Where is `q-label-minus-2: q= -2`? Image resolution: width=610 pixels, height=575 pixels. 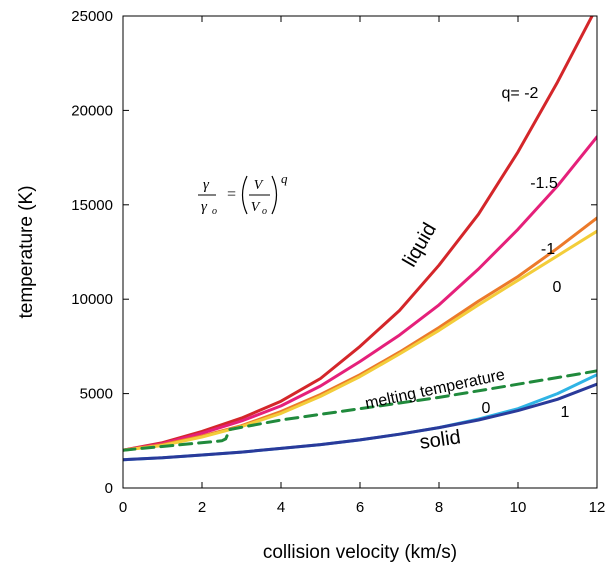 q-label-minus-2: q= -2 is located at coordinates (520, 93).